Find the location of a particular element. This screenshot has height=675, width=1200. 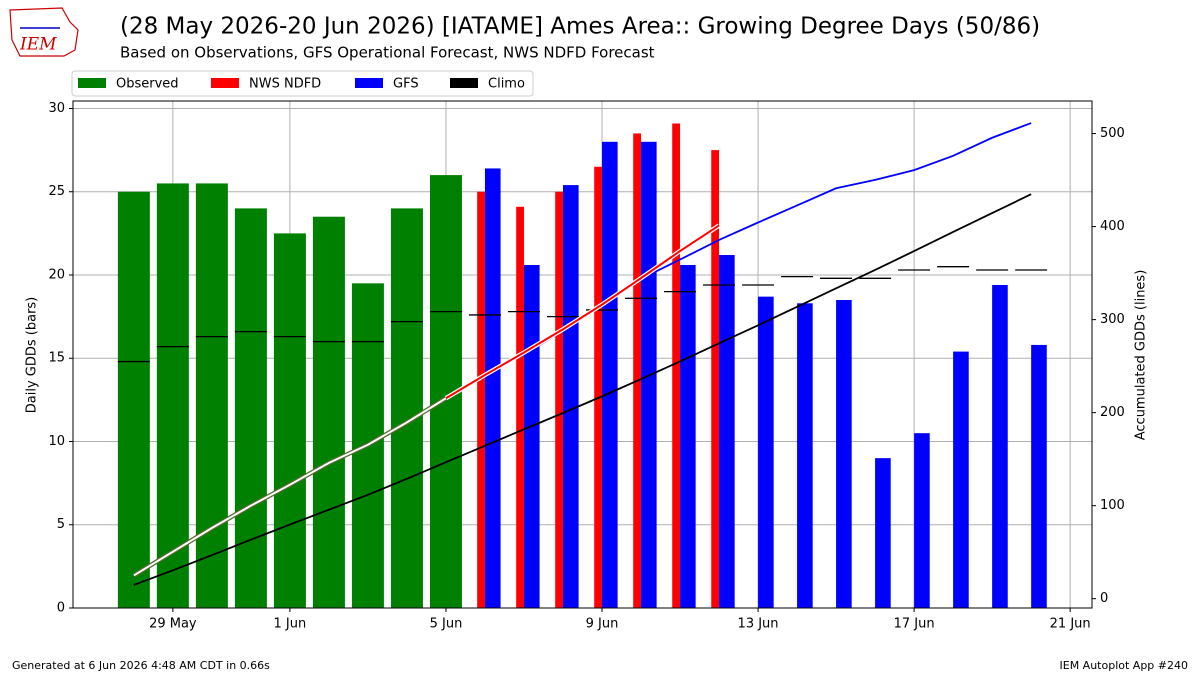

x-tick-label: 21 Jun is located at coordinates (1070, 624).